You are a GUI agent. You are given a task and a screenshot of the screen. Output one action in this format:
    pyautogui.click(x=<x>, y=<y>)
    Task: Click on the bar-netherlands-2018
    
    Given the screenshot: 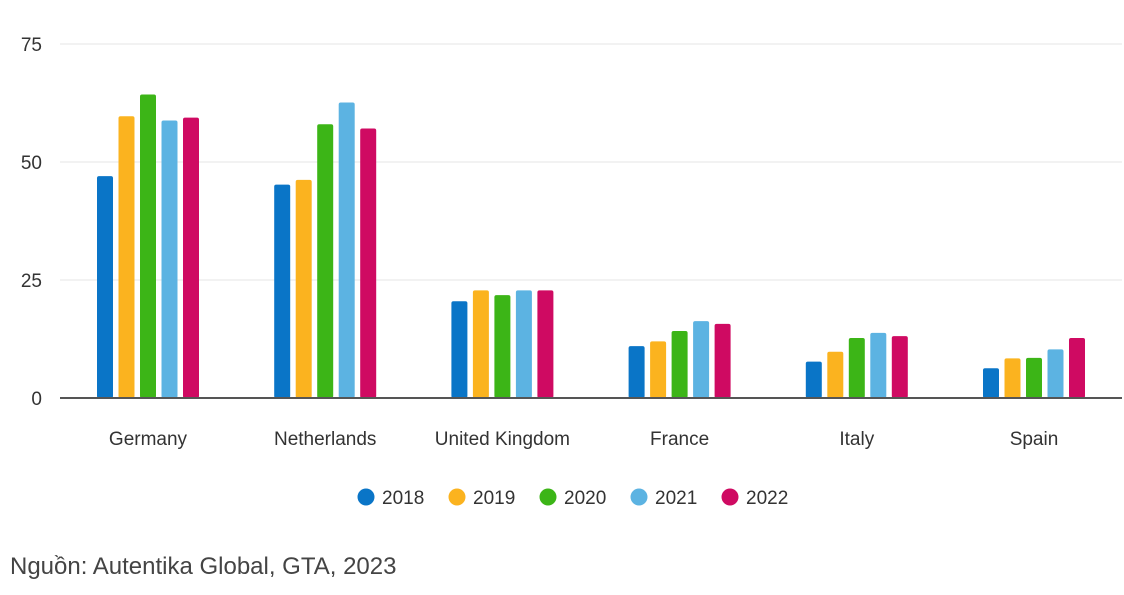 What is the action you would take?
    pyautogui.click(x=282, y=291)
    